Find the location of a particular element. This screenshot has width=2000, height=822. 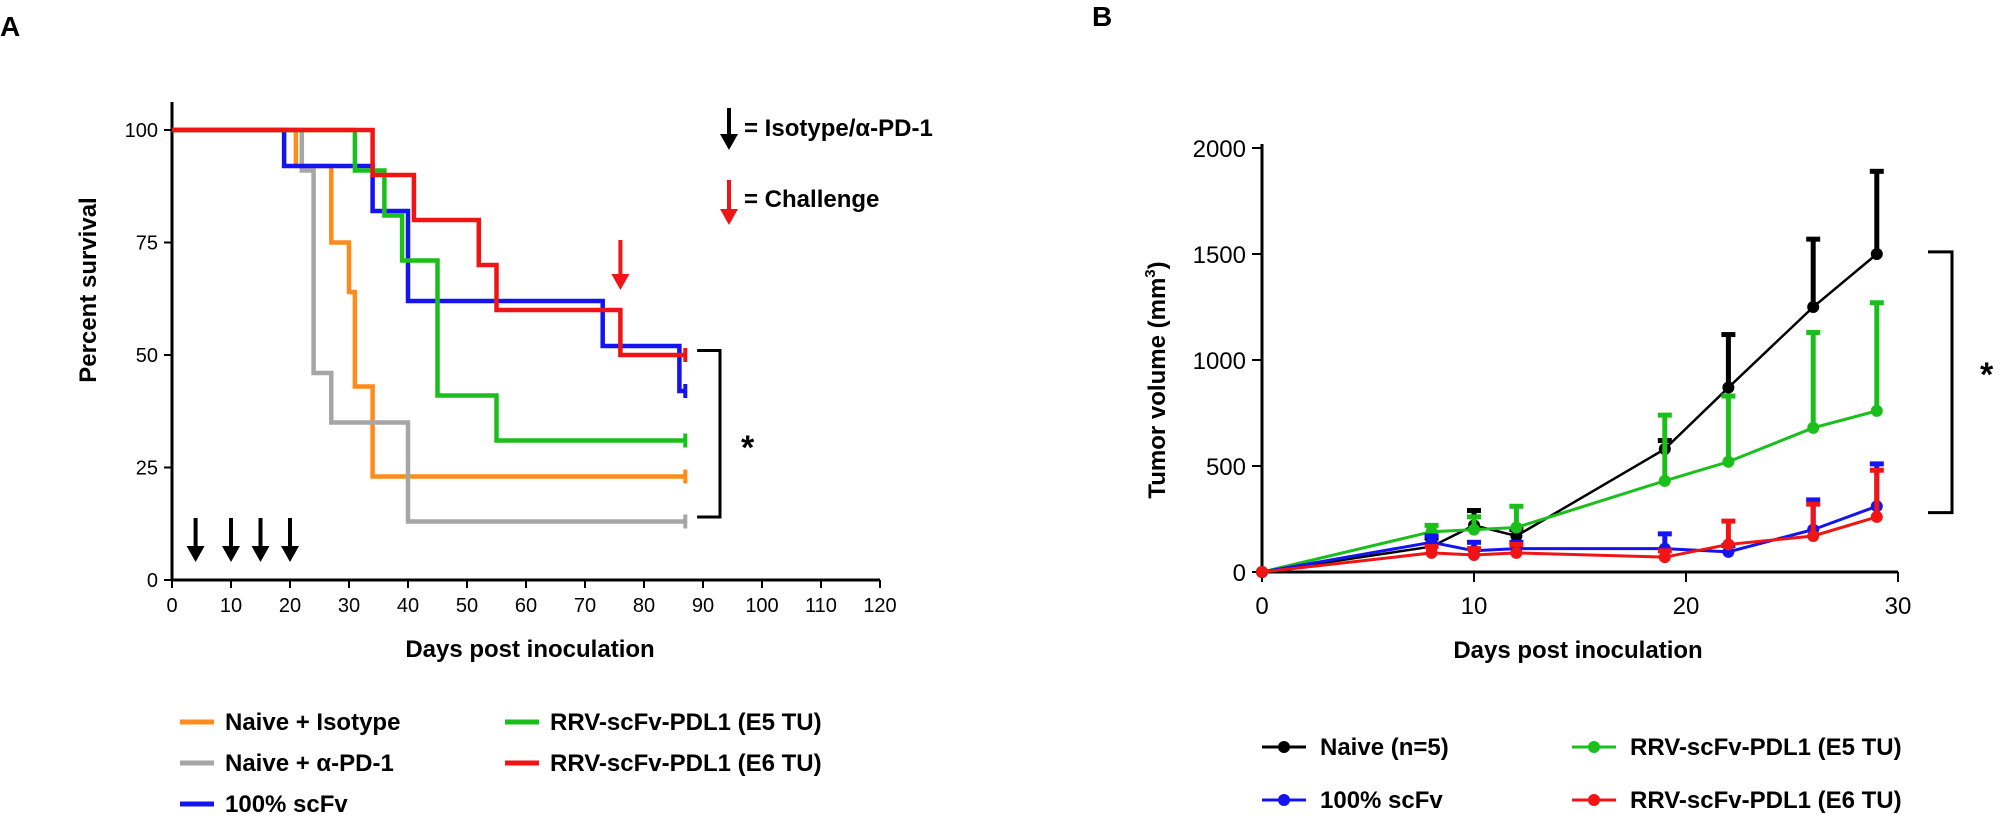

panel-a-x-tick-label: 80 is located at coordinates (644, 606).